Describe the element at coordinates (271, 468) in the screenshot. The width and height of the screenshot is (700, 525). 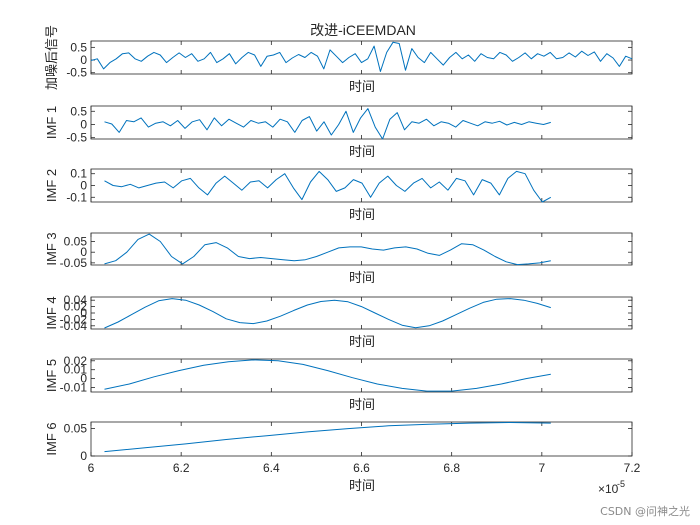
I see `xtick-label: 6.4` at that location.